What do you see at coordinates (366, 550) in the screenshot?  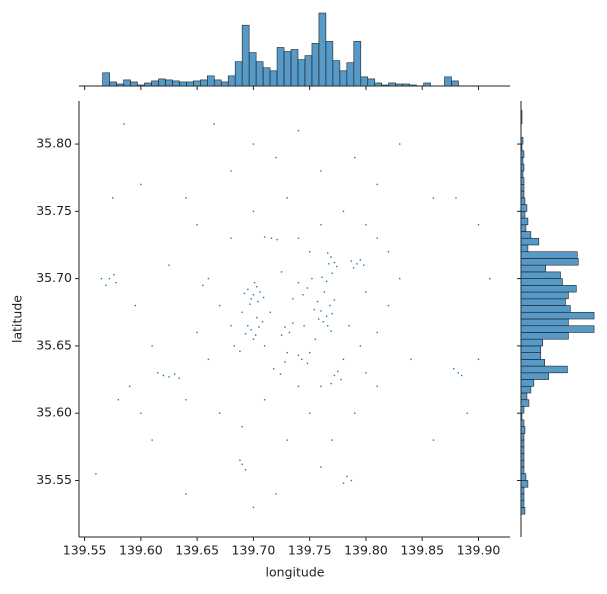 I see `x-tick-label: 139.80` at bounding box center [366, 550].